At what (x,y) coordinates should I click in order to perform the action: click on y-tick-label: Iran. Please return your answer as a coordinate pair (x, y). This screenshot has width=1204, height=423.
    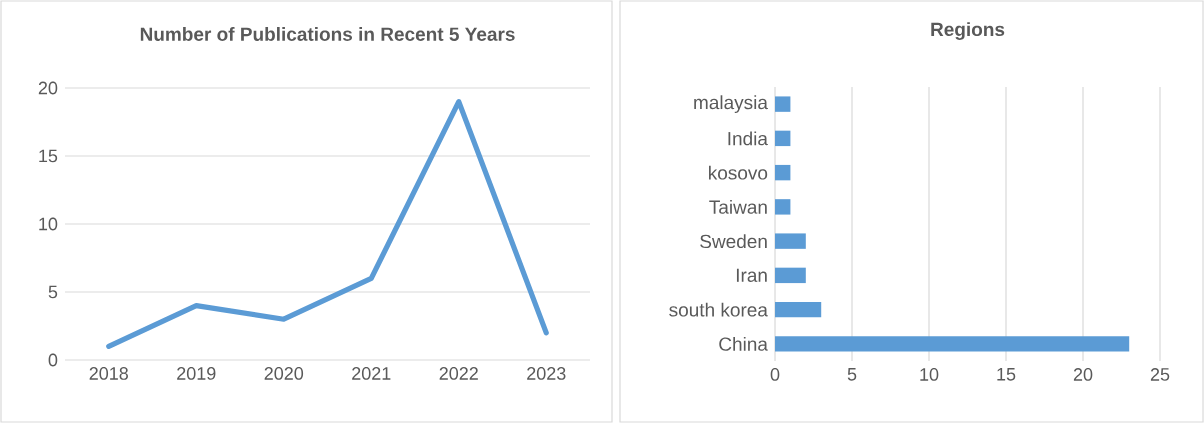
    Looking at the image, I should click on (751, 275).